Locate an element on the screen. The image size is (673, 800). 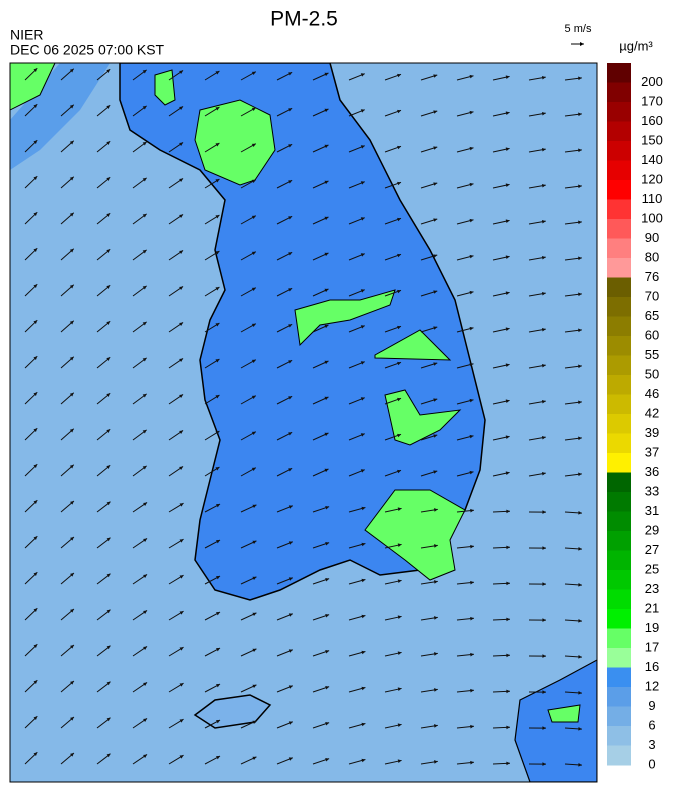
colorbar-label: 65 is located at coordinates (652, 315).